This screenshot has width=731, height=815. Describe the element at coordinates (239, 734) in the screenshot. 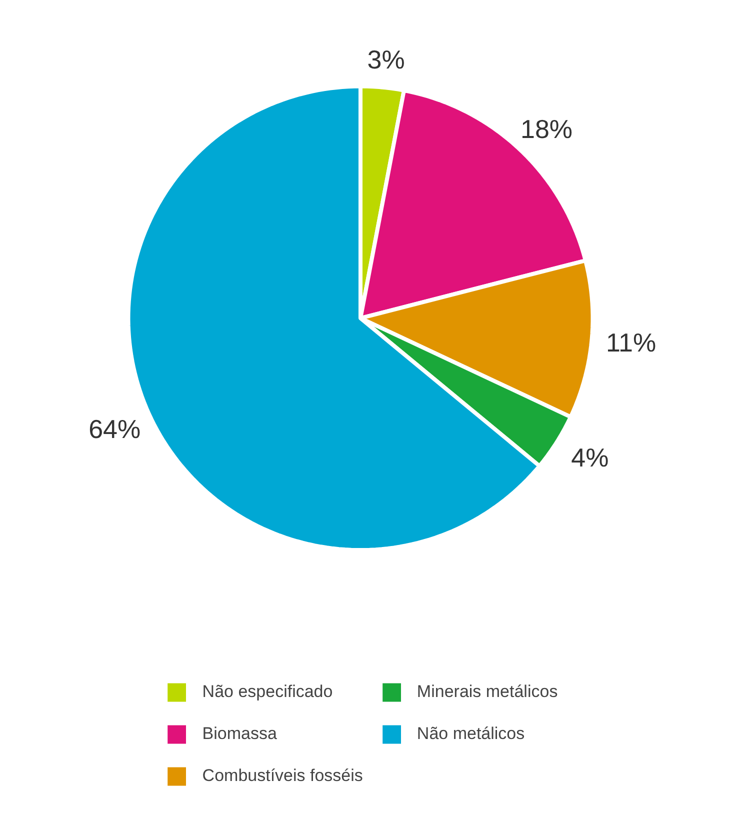

I see `legend-label: Biomassa` at that location.